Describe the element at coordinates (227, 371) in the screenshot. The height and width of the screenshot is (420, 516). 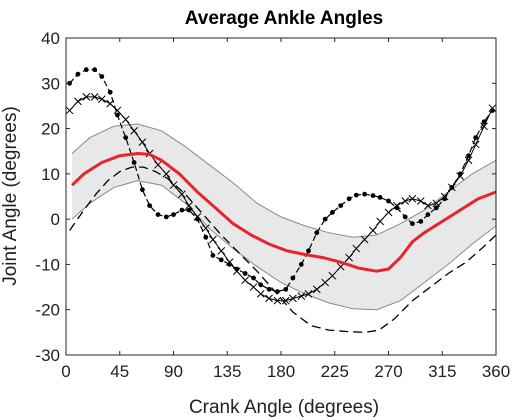
I see `x-tick-label: 135` at that location.